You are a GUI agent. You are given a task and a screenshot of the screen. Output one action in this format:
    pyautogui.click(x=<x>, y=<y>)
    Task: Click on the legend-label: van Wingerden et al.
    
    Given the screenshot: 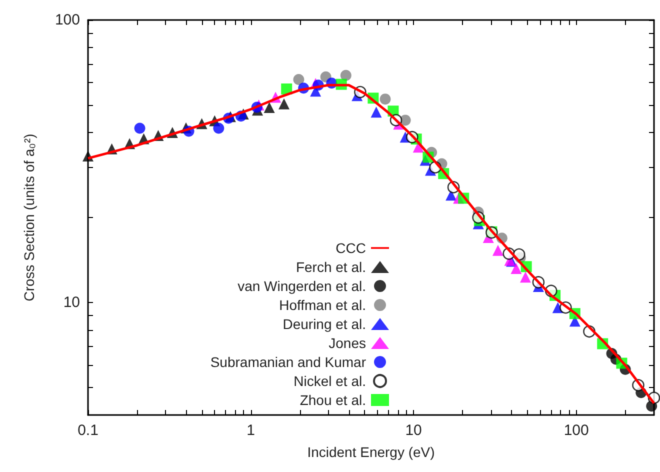 What is the action you would take?
    pyautogui.click(x=302, y=286)
    